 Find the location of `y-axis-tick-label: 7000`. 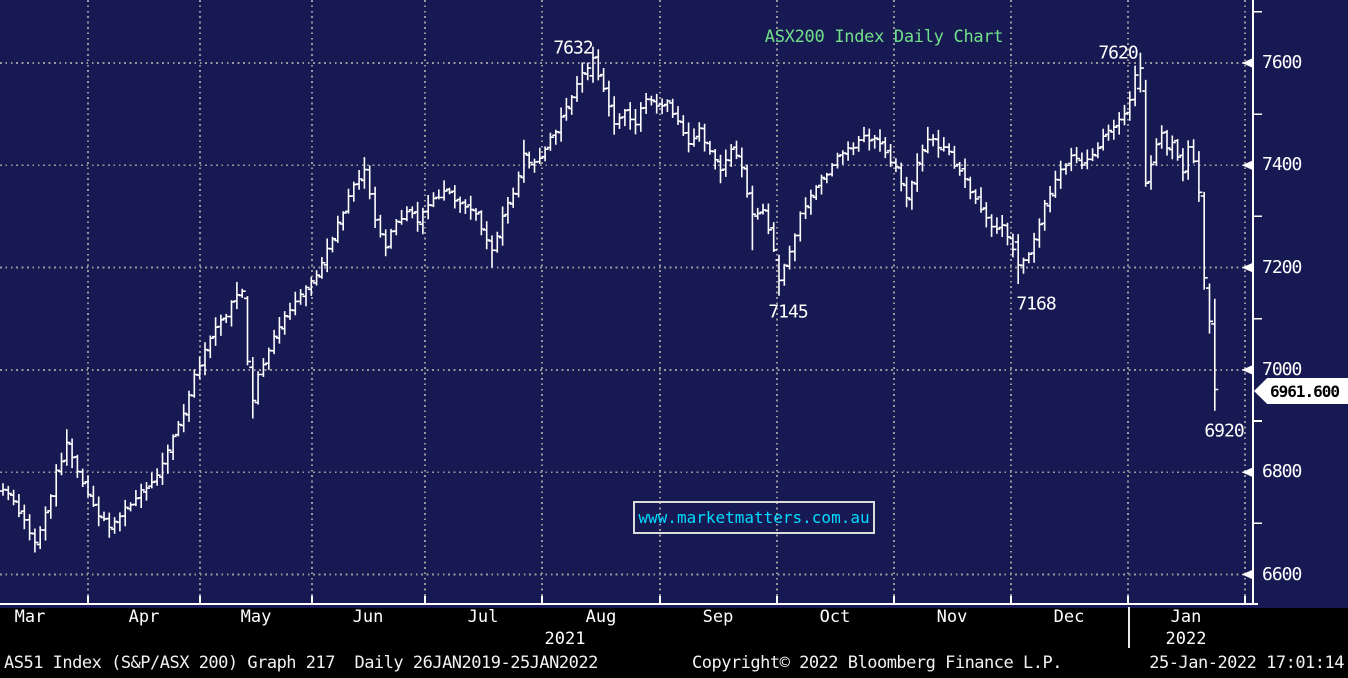

y-axis-tick-label: 7000 is located at coordinates (1282, 369).